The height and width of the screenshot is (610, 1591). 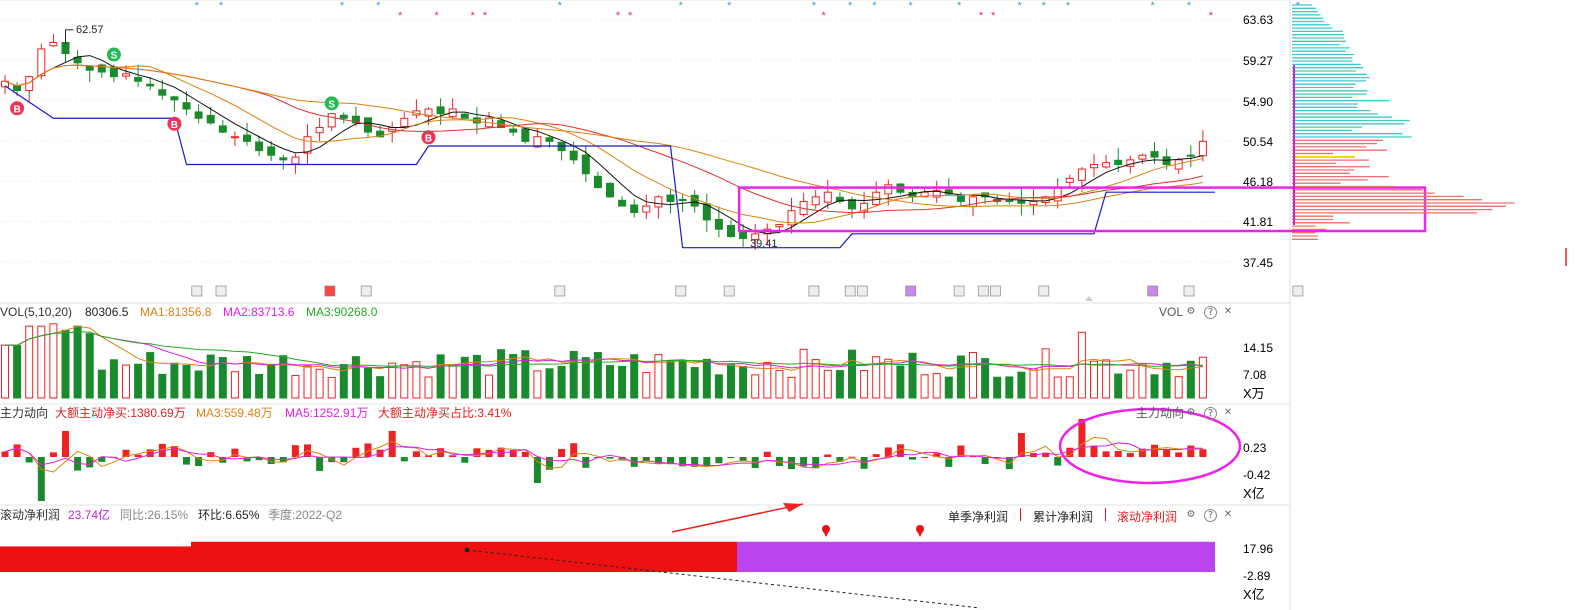 What do you see at coordinates (89, 515) in the screenshot?
I see `profit-value: 23.74亿` at bounding box center [89, 515].